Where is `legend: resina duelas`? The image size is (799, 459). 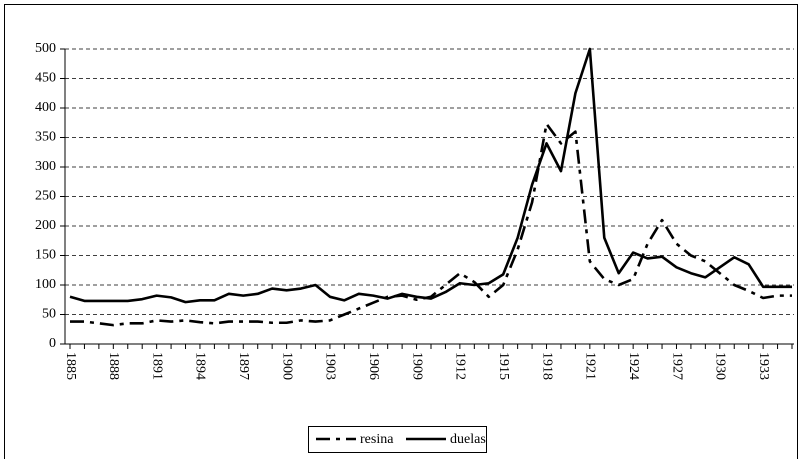 legend: resina duelas is located at coordinates (397, 439).